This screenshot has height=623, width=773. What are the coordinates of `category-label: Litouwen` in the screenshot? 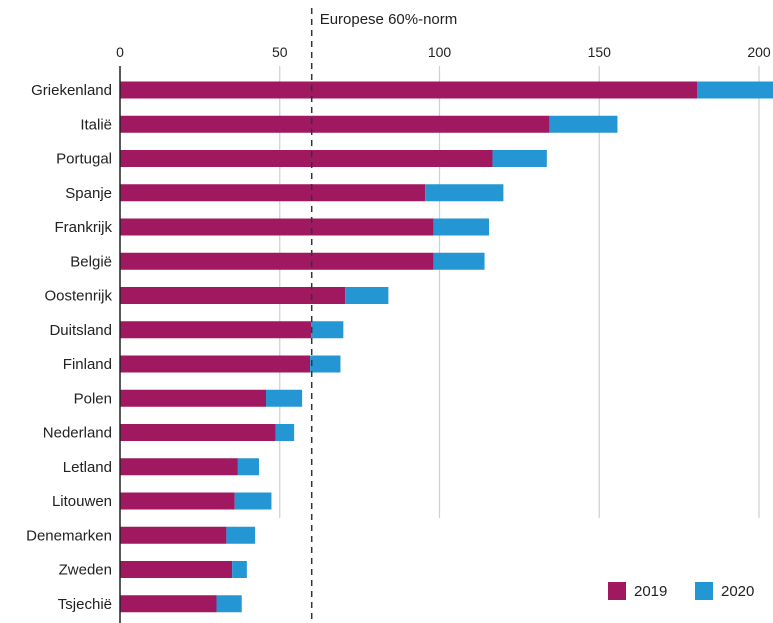 It's located at (82, 501).